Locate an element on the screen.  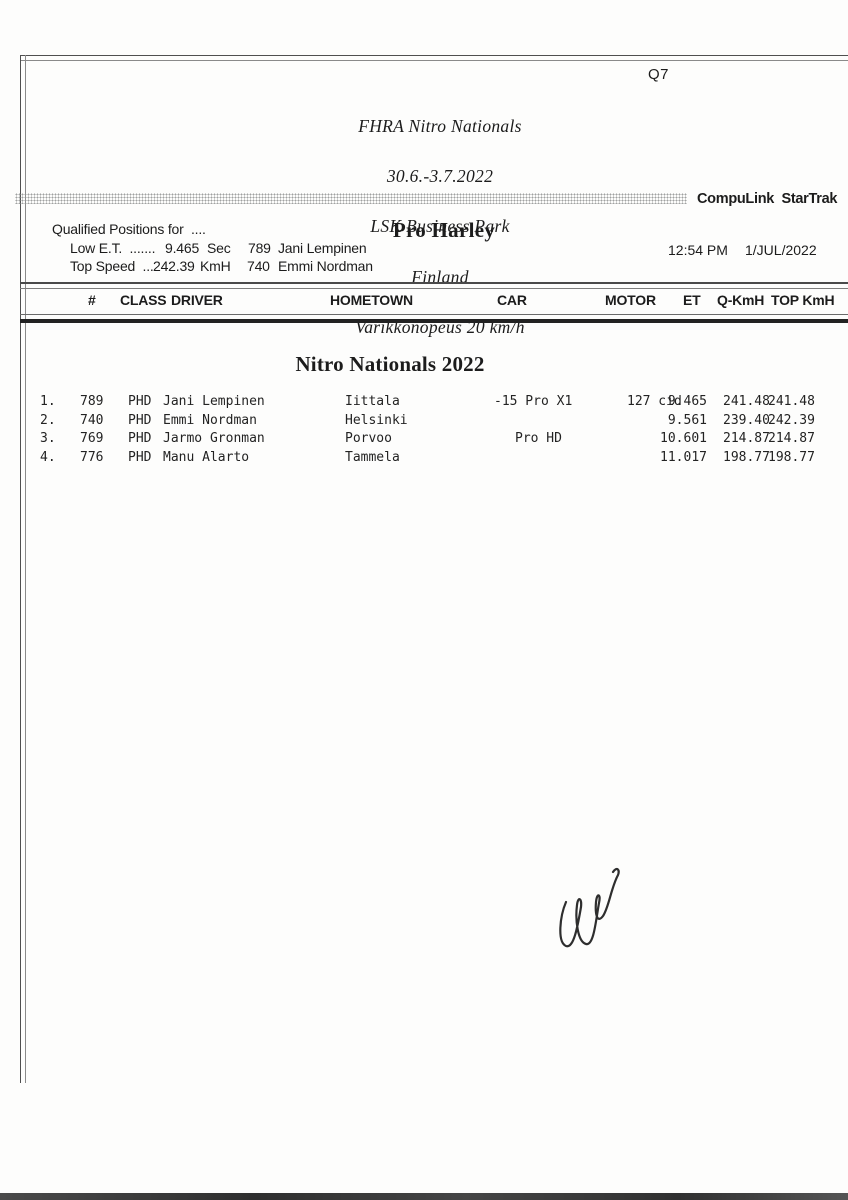
event-title: FHRA Nitro Nationals is located at coordinates (440, 125).